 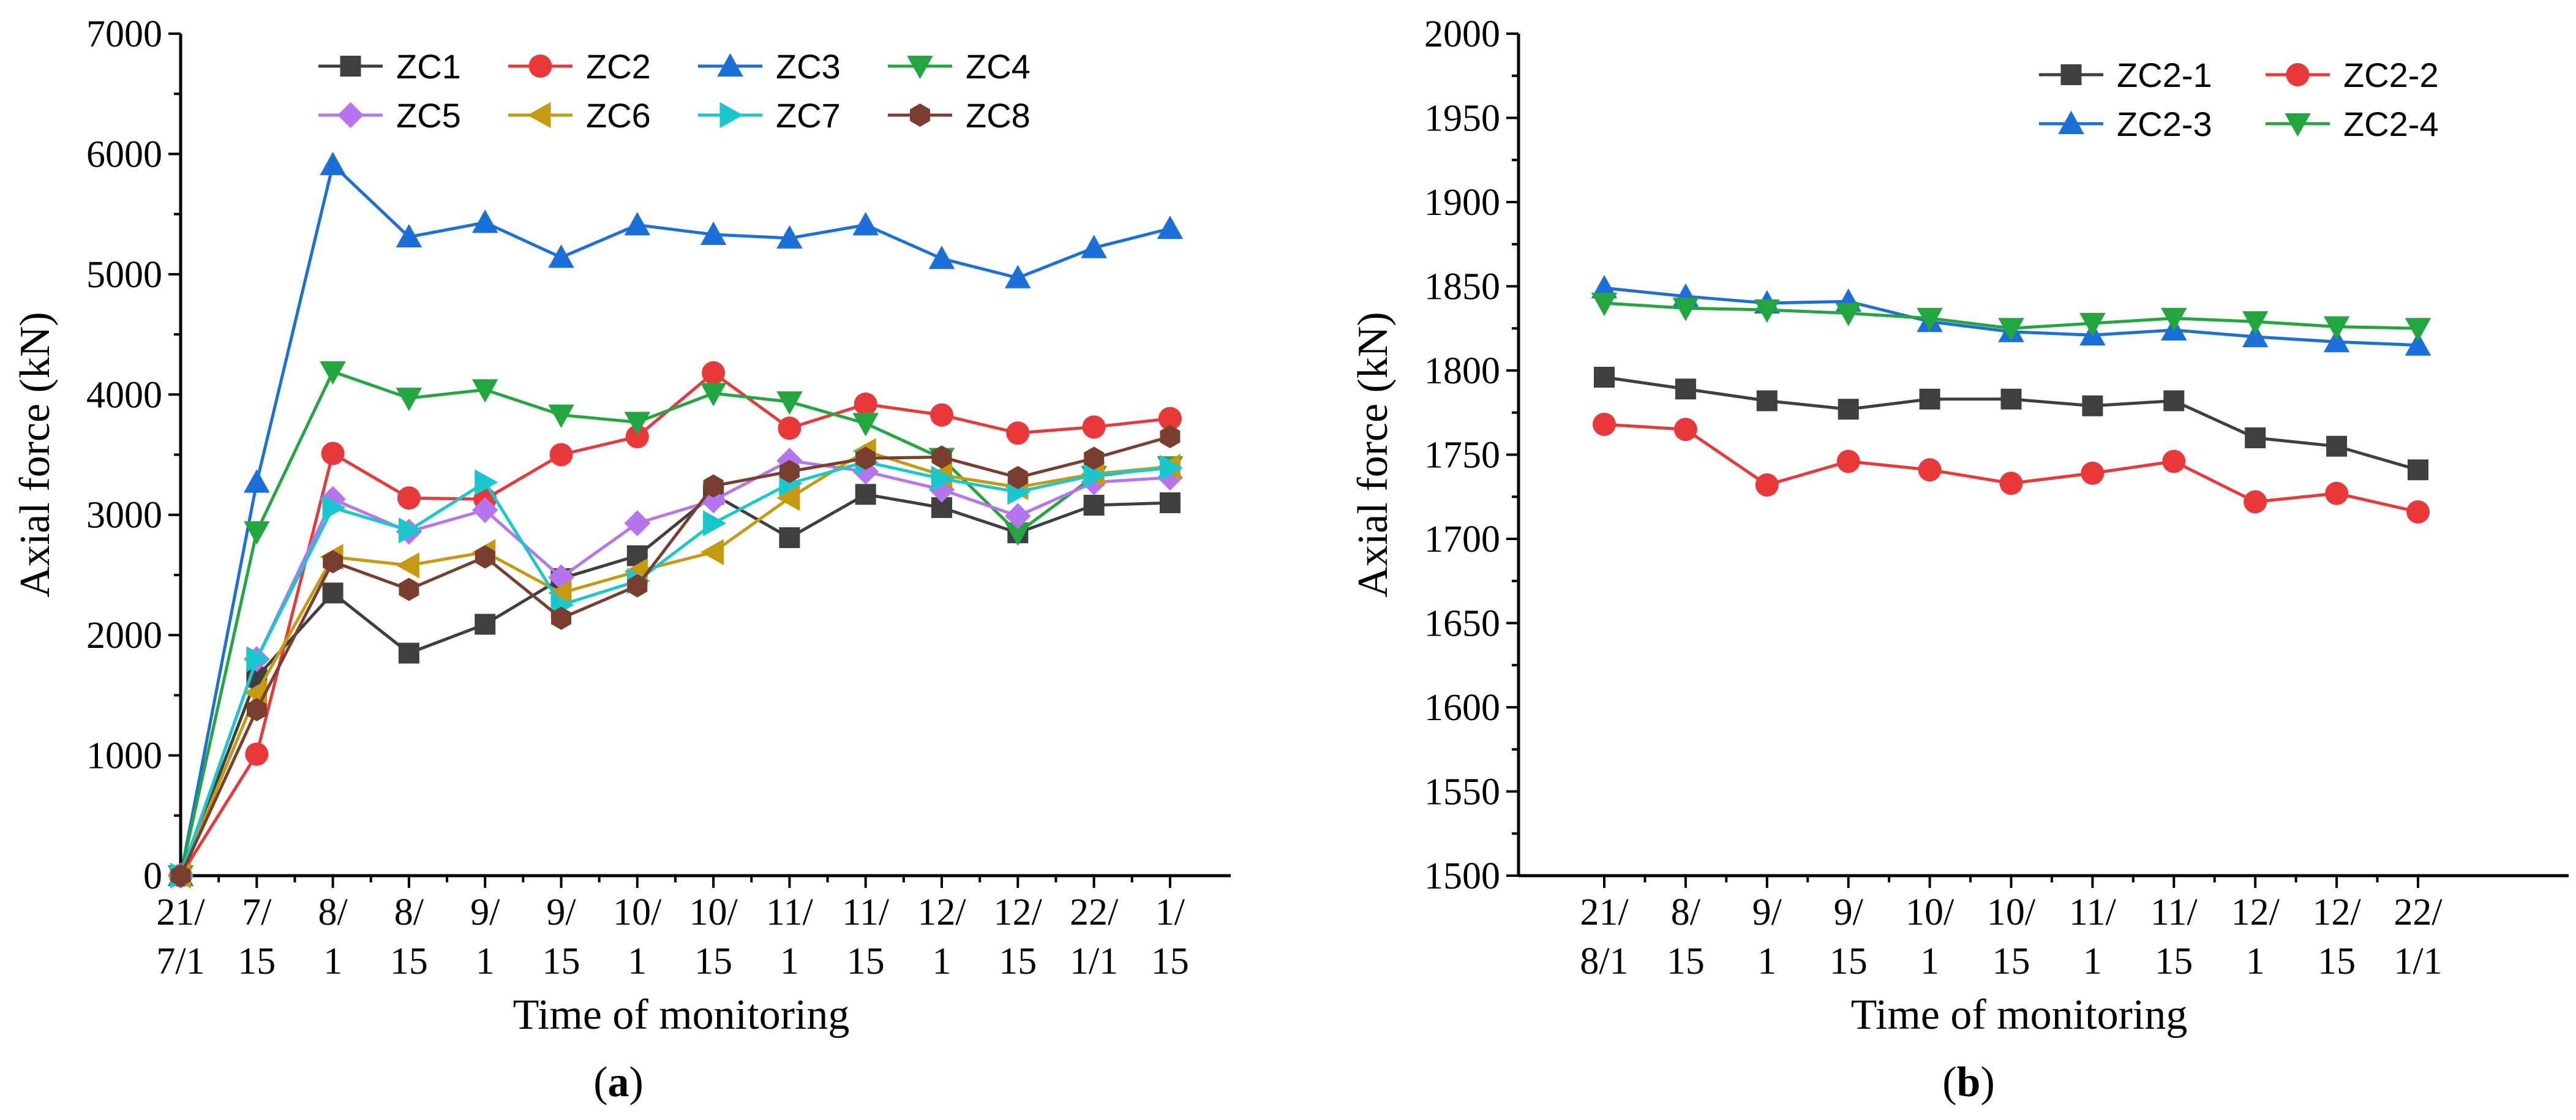 I want to click on legend: ZC1 ZC2 ZC3 ZC4 ZC5 ZC6 ZC7 ZC8, so click(x=674, y=91).